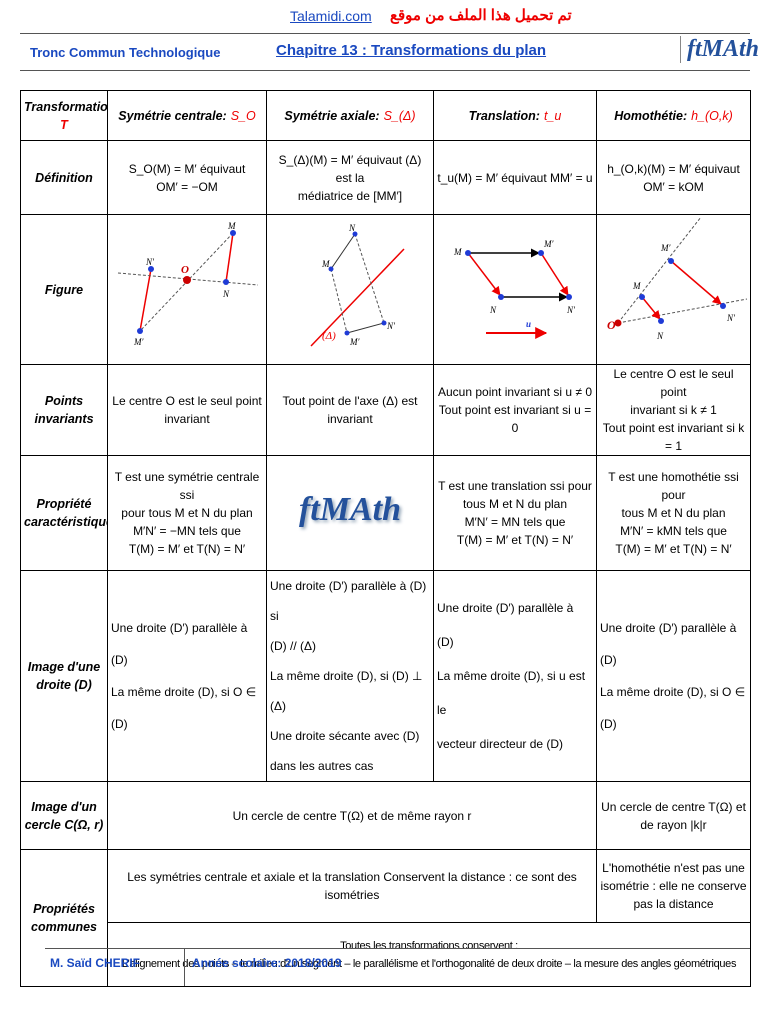 The width and height of the screenshot is (768, 1024). I want to click on text-line: invariants, so click(64, 419).